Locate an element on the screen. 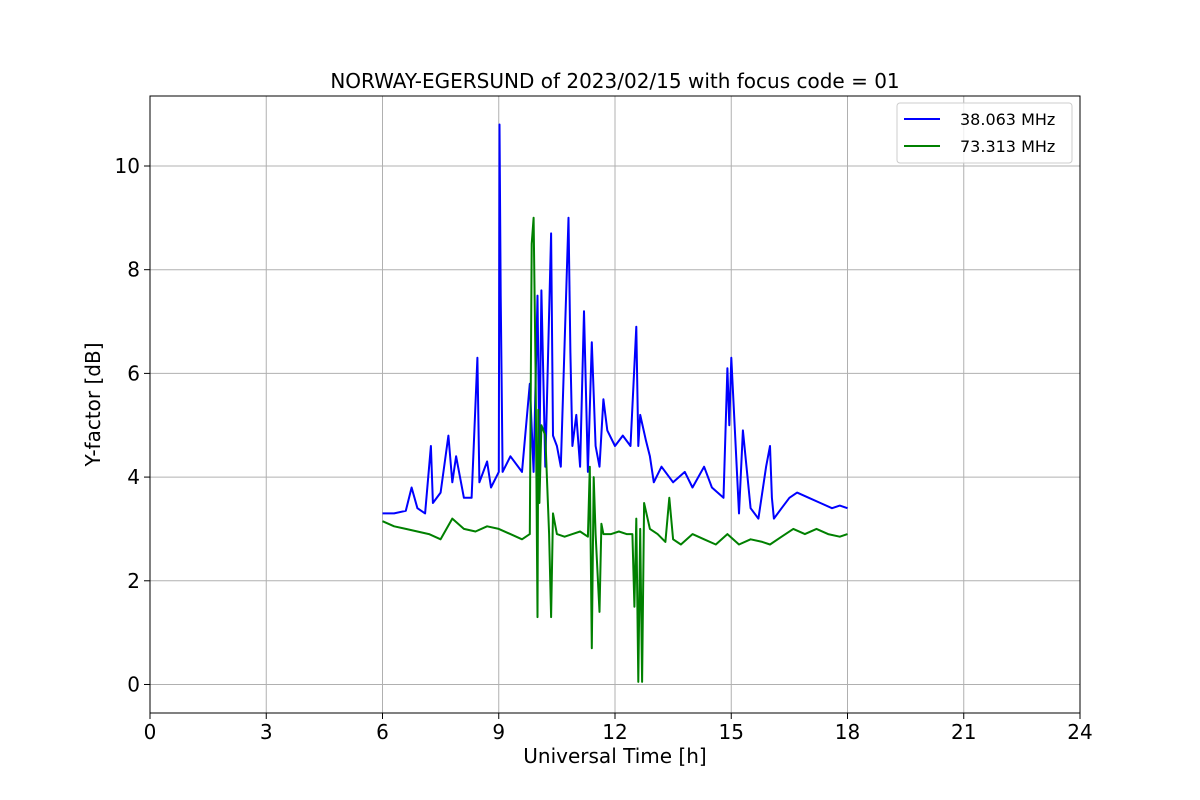 Image resolution: width=1200 pixels, height=800 pixels. y-tick-label: 10 is located at coordinates (127, 166).